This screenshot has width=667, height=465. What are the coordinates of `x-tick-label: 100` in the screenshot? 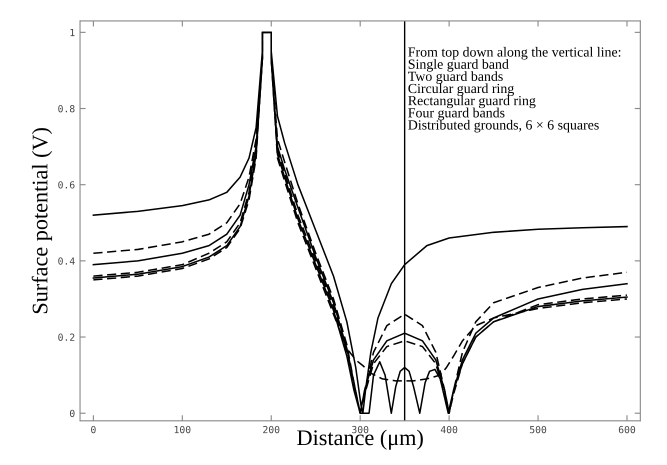 It's located at (182, 430).